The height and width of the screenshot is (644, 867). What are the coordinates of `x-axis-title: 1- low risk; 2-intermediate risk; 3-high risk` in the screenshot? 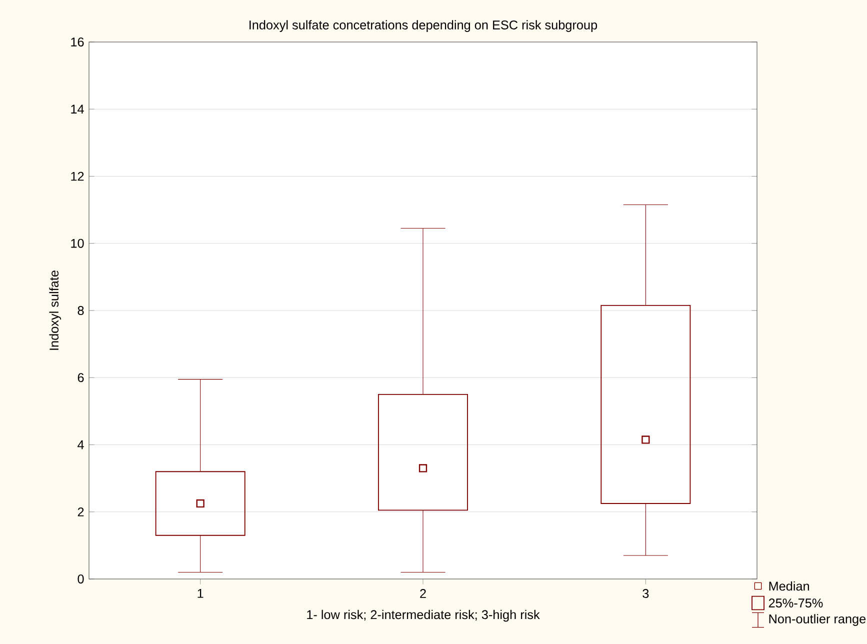 It's located at (423, 616).